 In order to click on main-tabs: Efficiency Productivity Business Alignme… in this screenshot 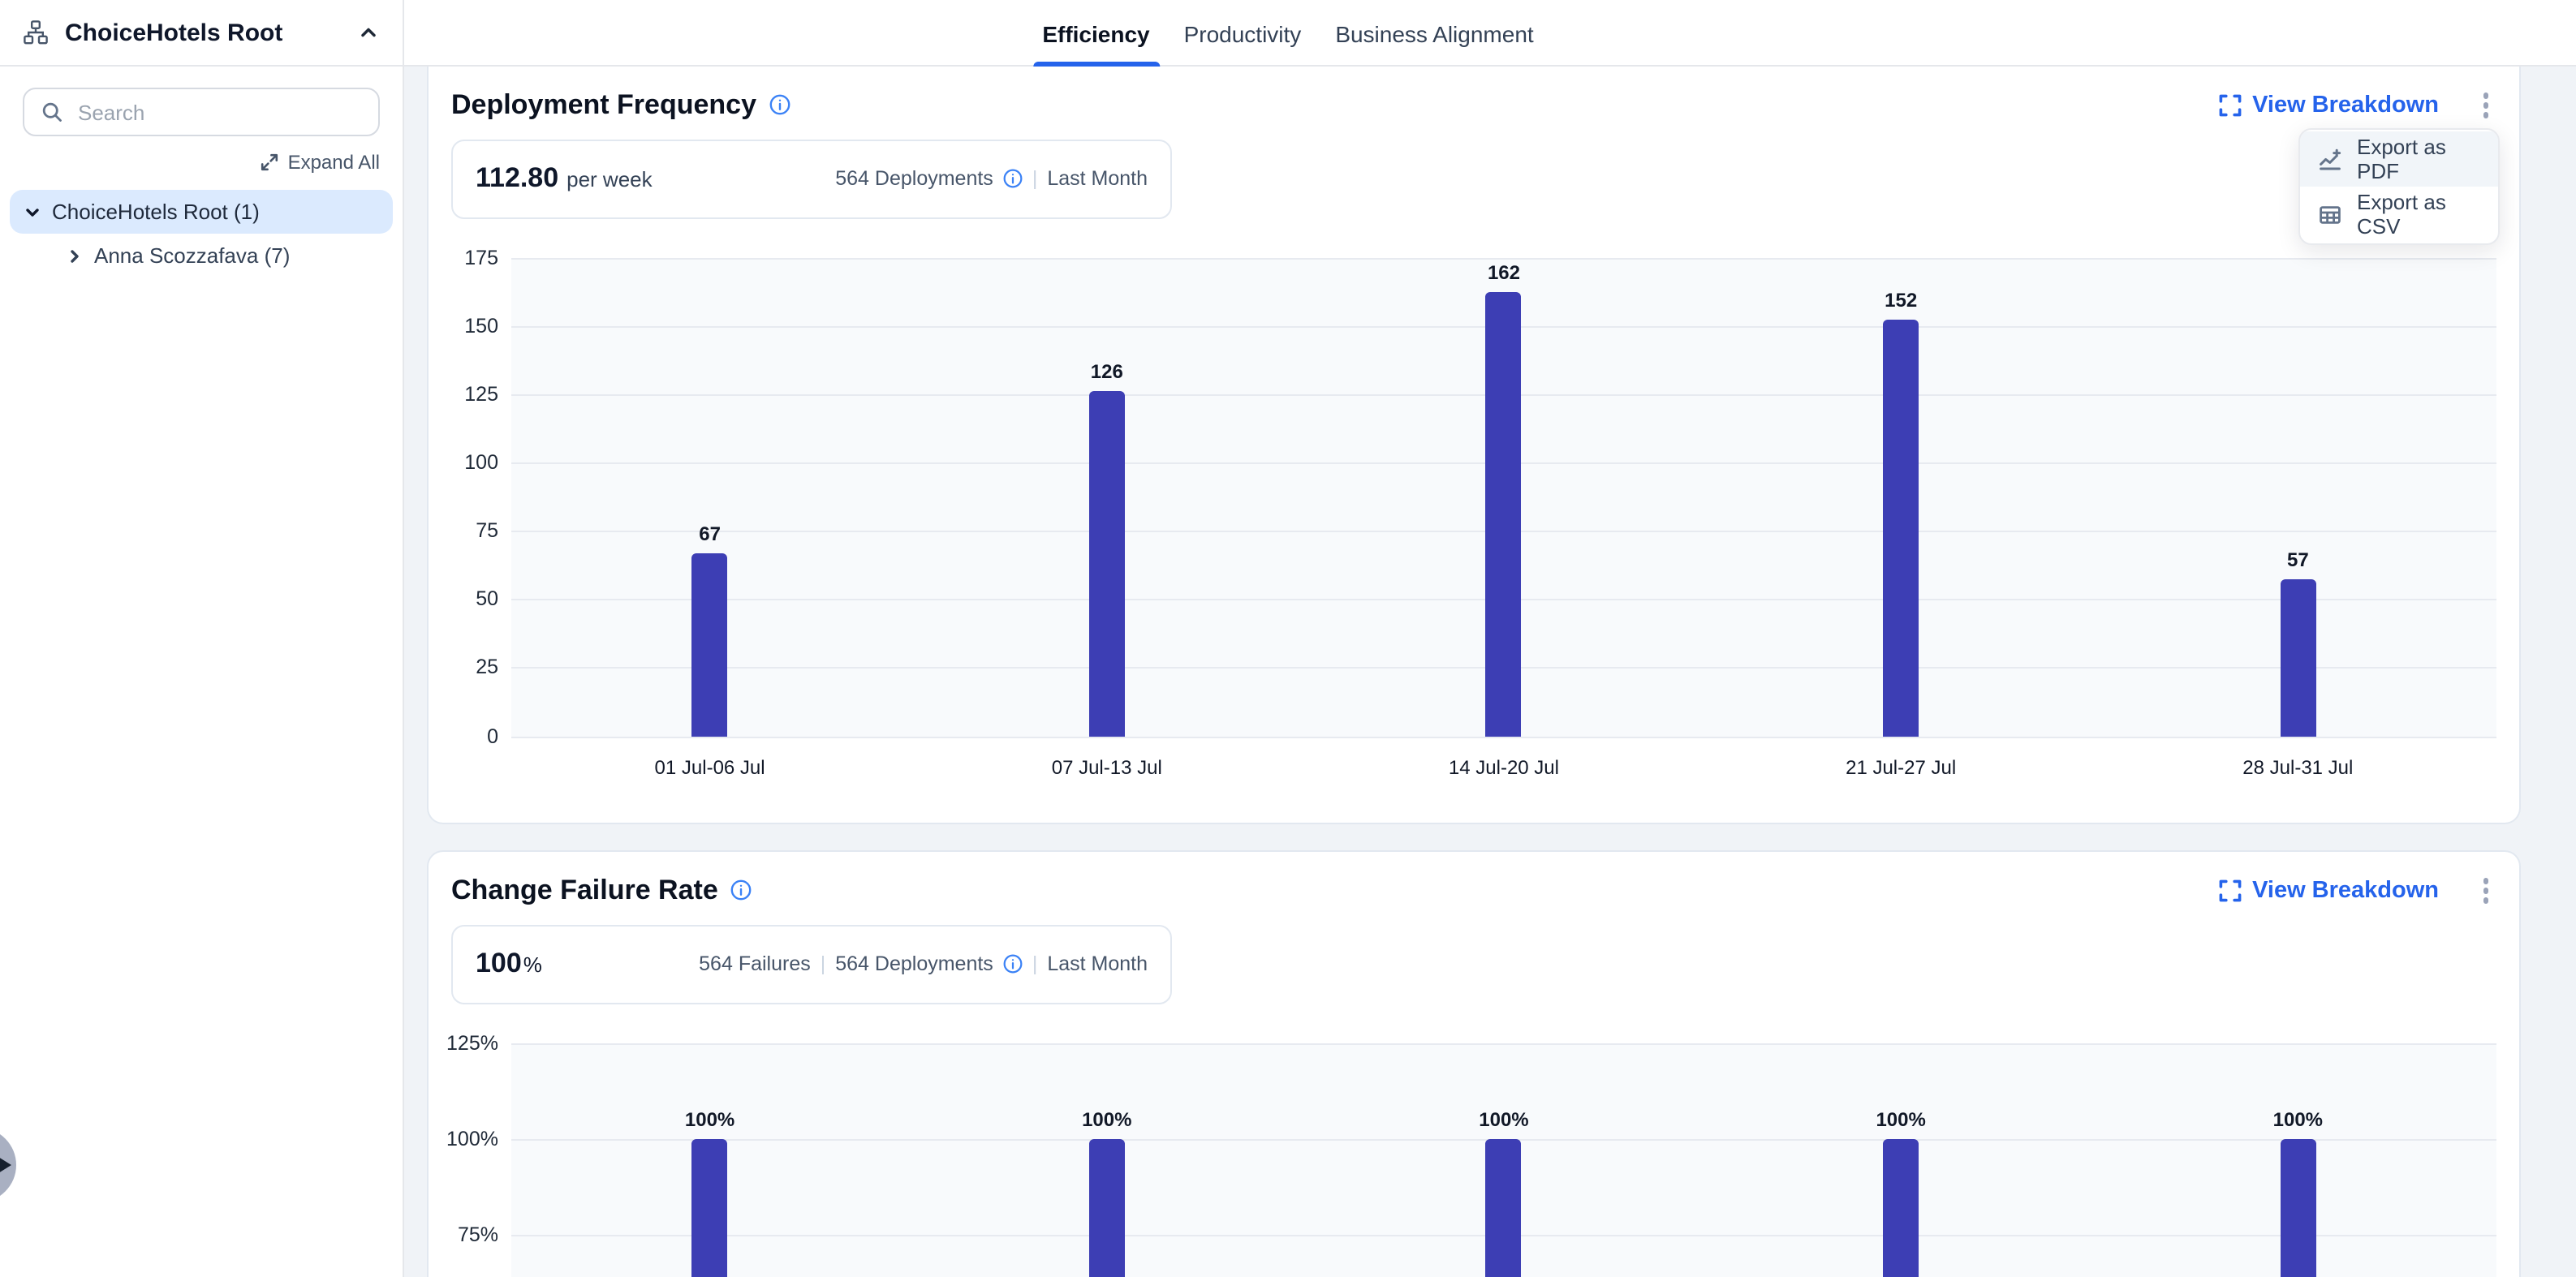, I will do `click(1288, 33)`.